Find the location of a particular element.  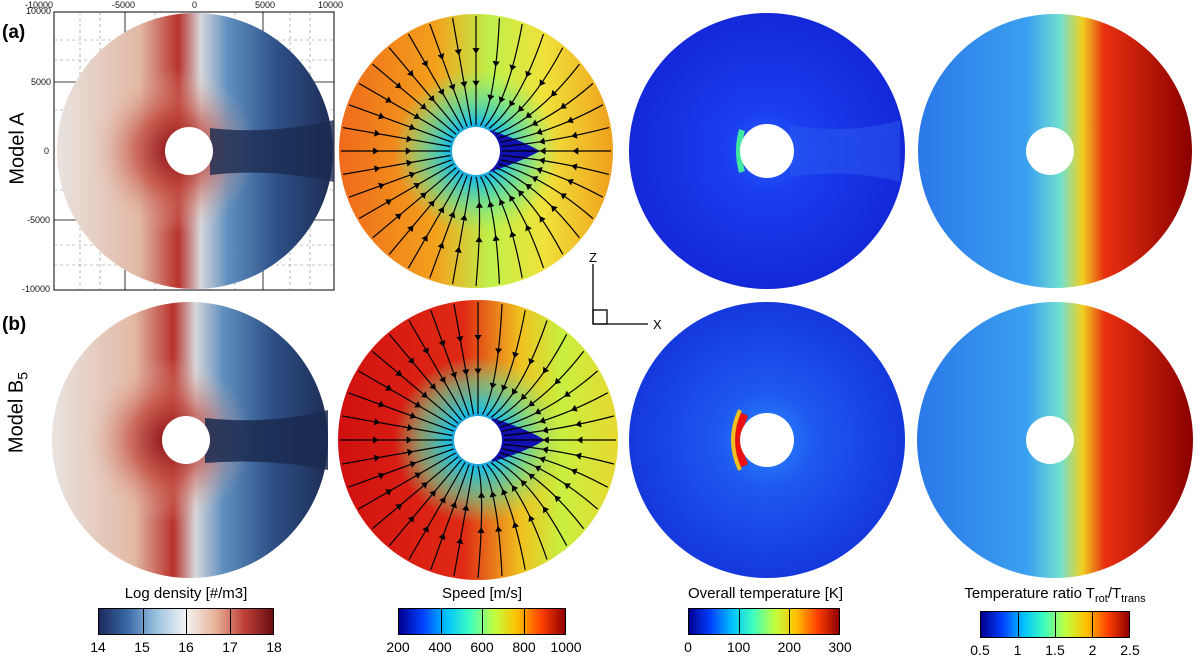

colorbar-ratio-bar is located at coordinates (1055, 624).